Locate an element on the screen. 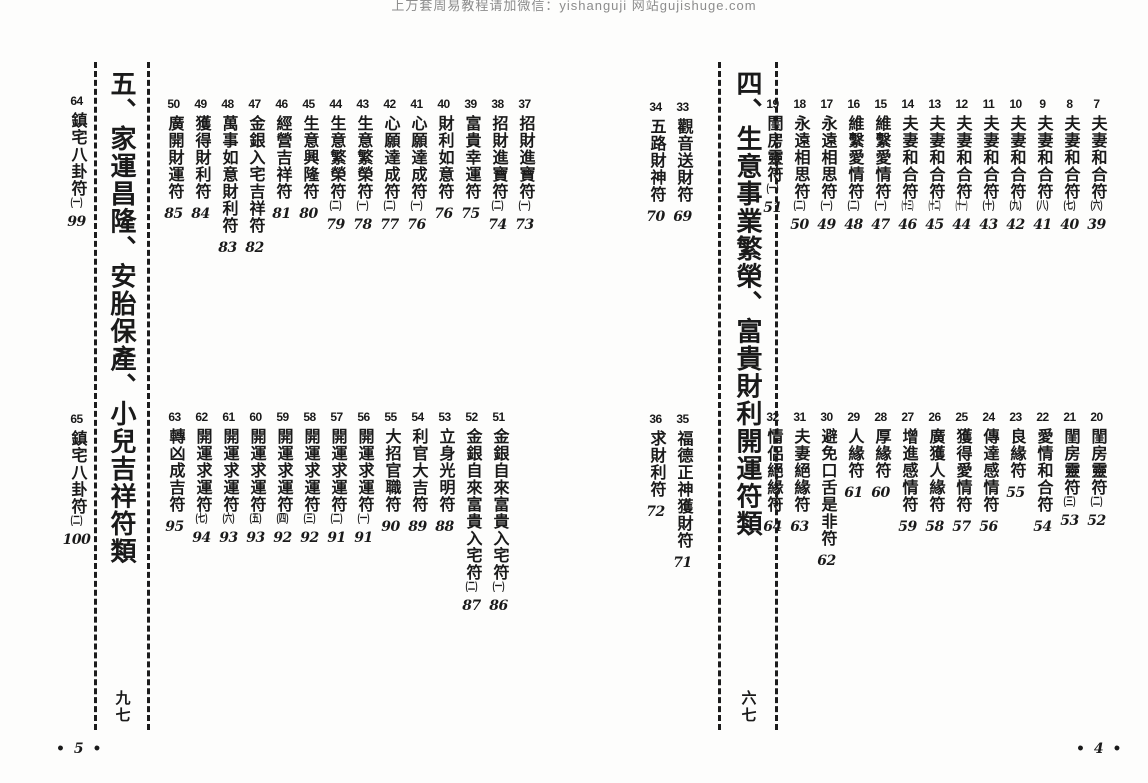  entry-number: 53 is located at coordinates (444, 417).